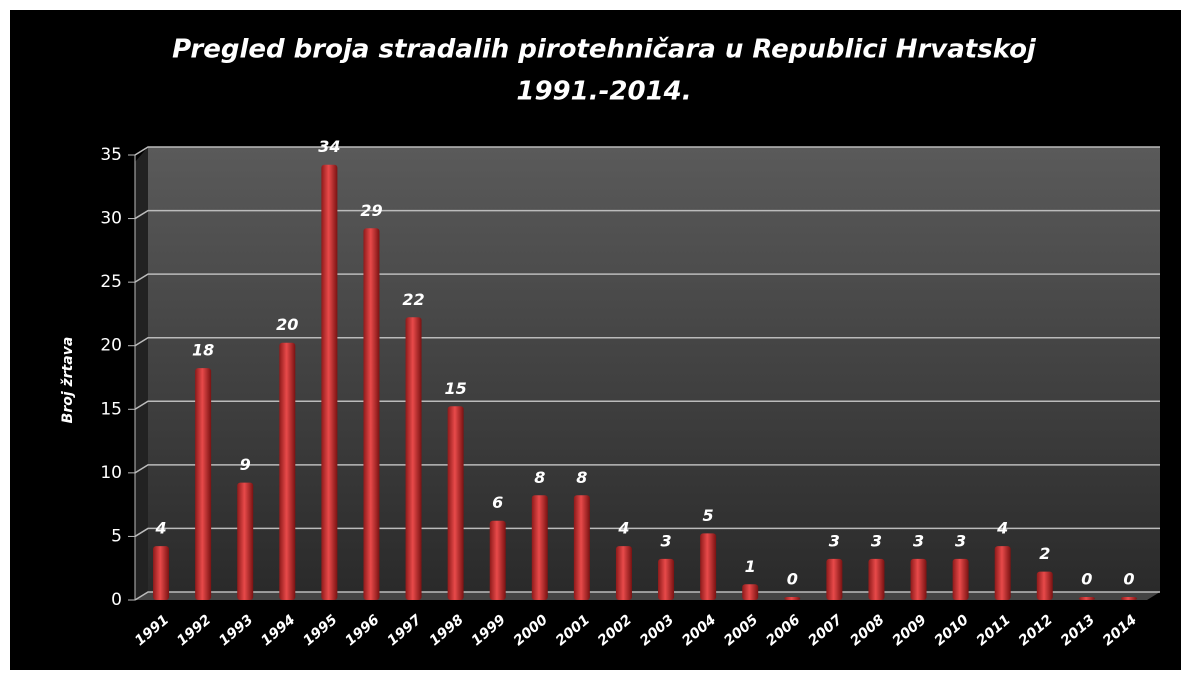 Image resolution: width=1191 pixels, height=676 pixels. What do you see at coordinates (497, 502) in the screenshot?
I see `value-label: 6` at bounding box center [497, 502].